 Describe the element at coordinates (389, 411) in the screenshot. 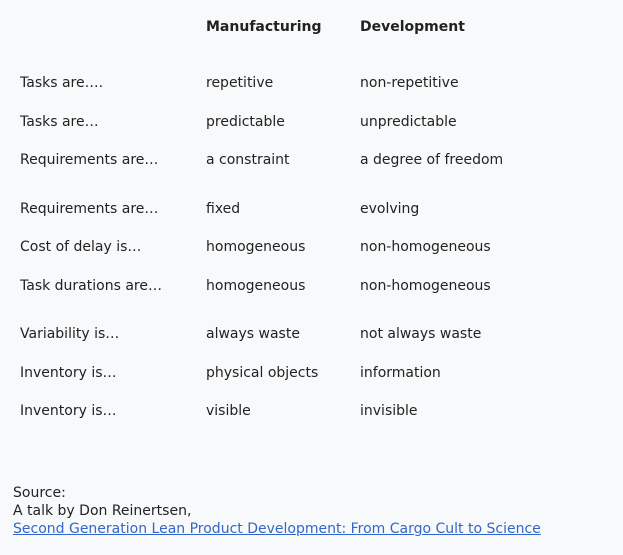

I see `development-cell: invisible` at that location.